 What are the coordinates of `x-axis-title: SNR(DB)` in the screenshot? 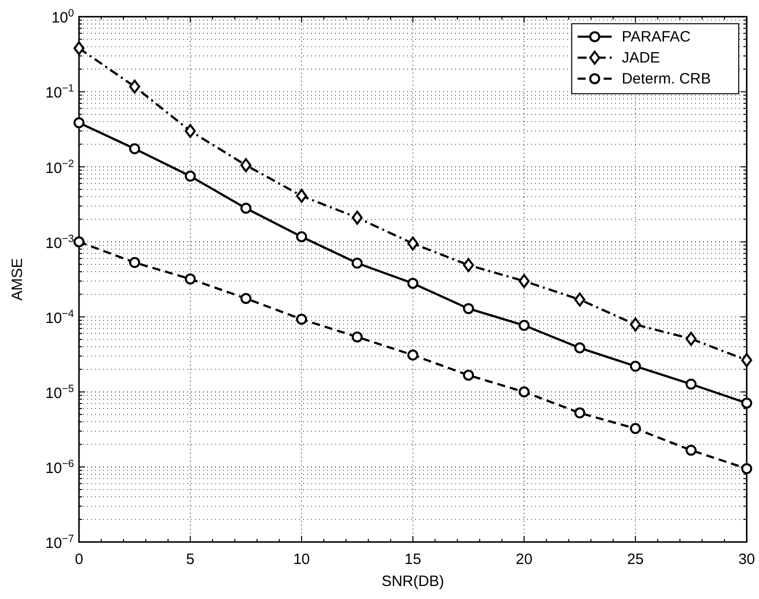 It's located at (413, 581).